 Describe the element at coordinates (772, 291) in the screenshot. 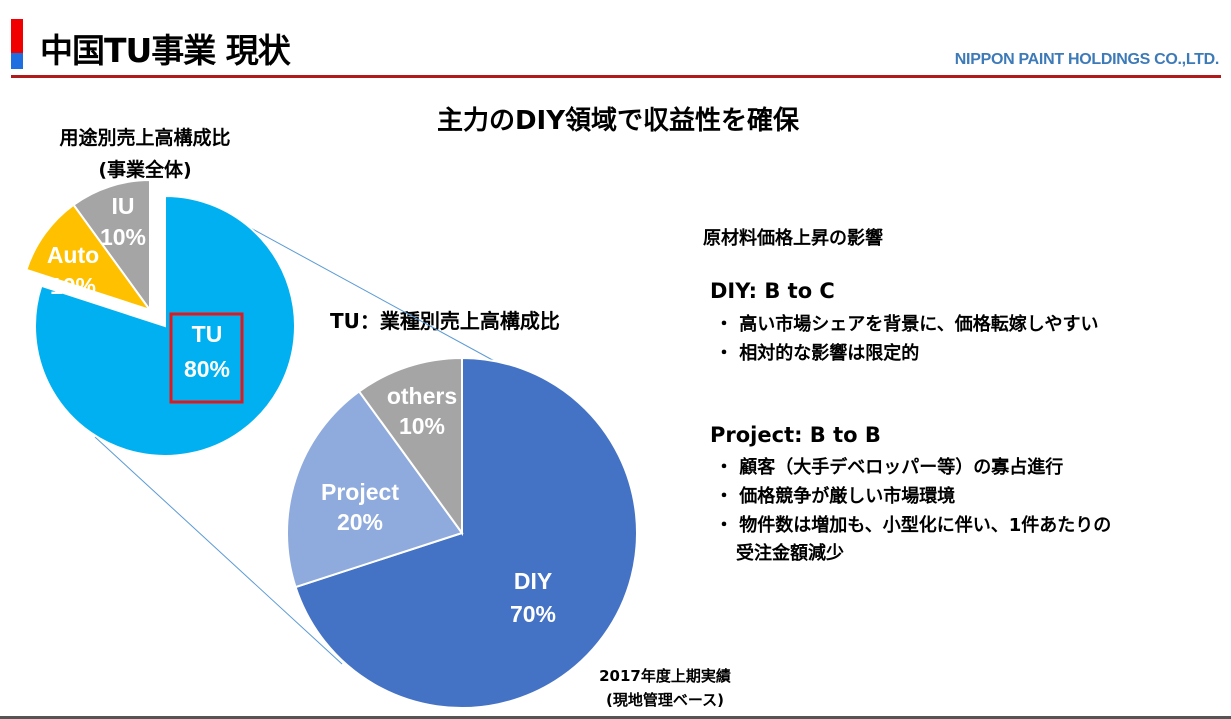

I see `section-diy-title: DIY: B to C` at that location.